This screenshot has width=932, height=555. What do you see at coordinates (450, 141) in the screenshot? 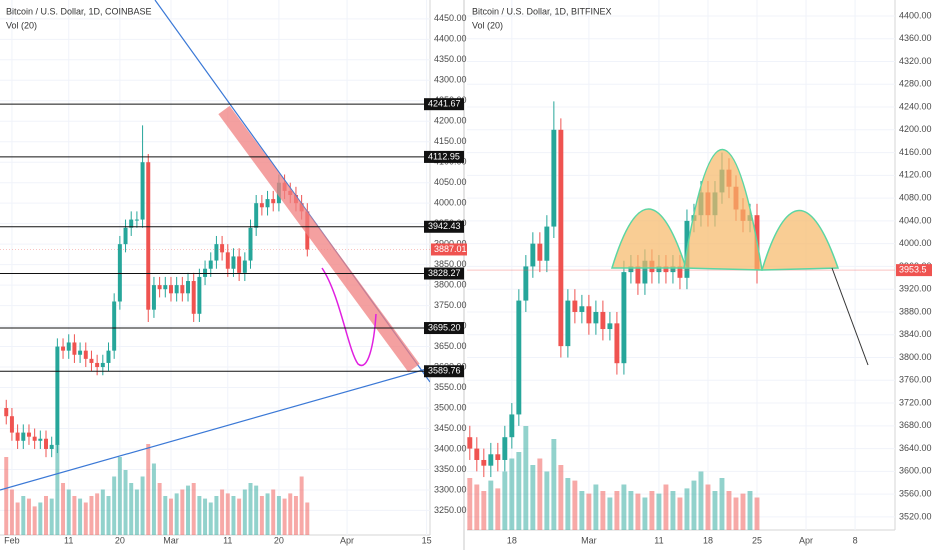
I see `y-tick-label: 4150.00` at bounding box center [450, 141].